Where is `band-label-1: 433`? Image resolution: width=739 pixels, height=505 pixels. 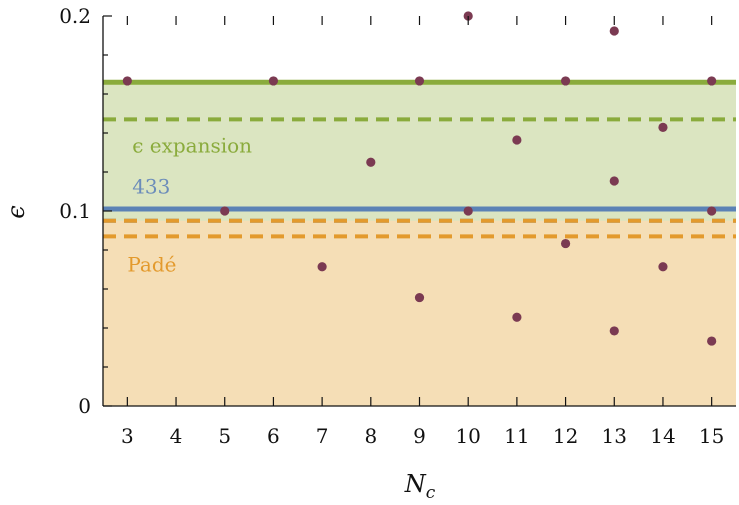
band-label-1: 433 is located at coordinates (151, 186).